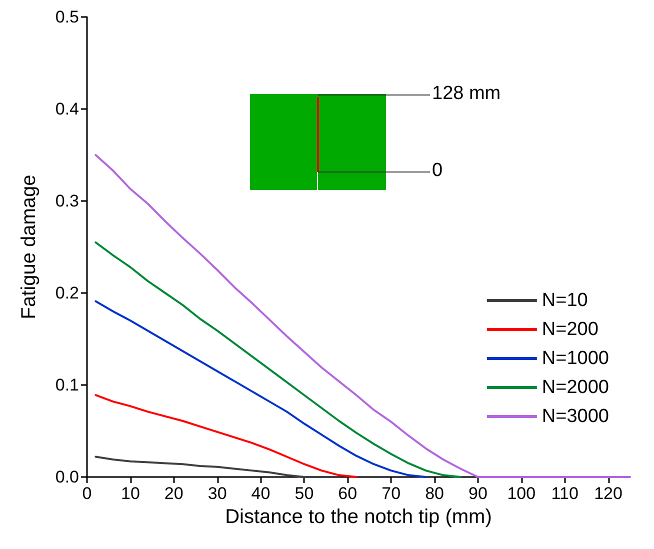 Image resolution: width=654 pixels, height=549 pixels. I want to click on x-axis-title: Distance to the notch tip (mm), so click(358, 517).